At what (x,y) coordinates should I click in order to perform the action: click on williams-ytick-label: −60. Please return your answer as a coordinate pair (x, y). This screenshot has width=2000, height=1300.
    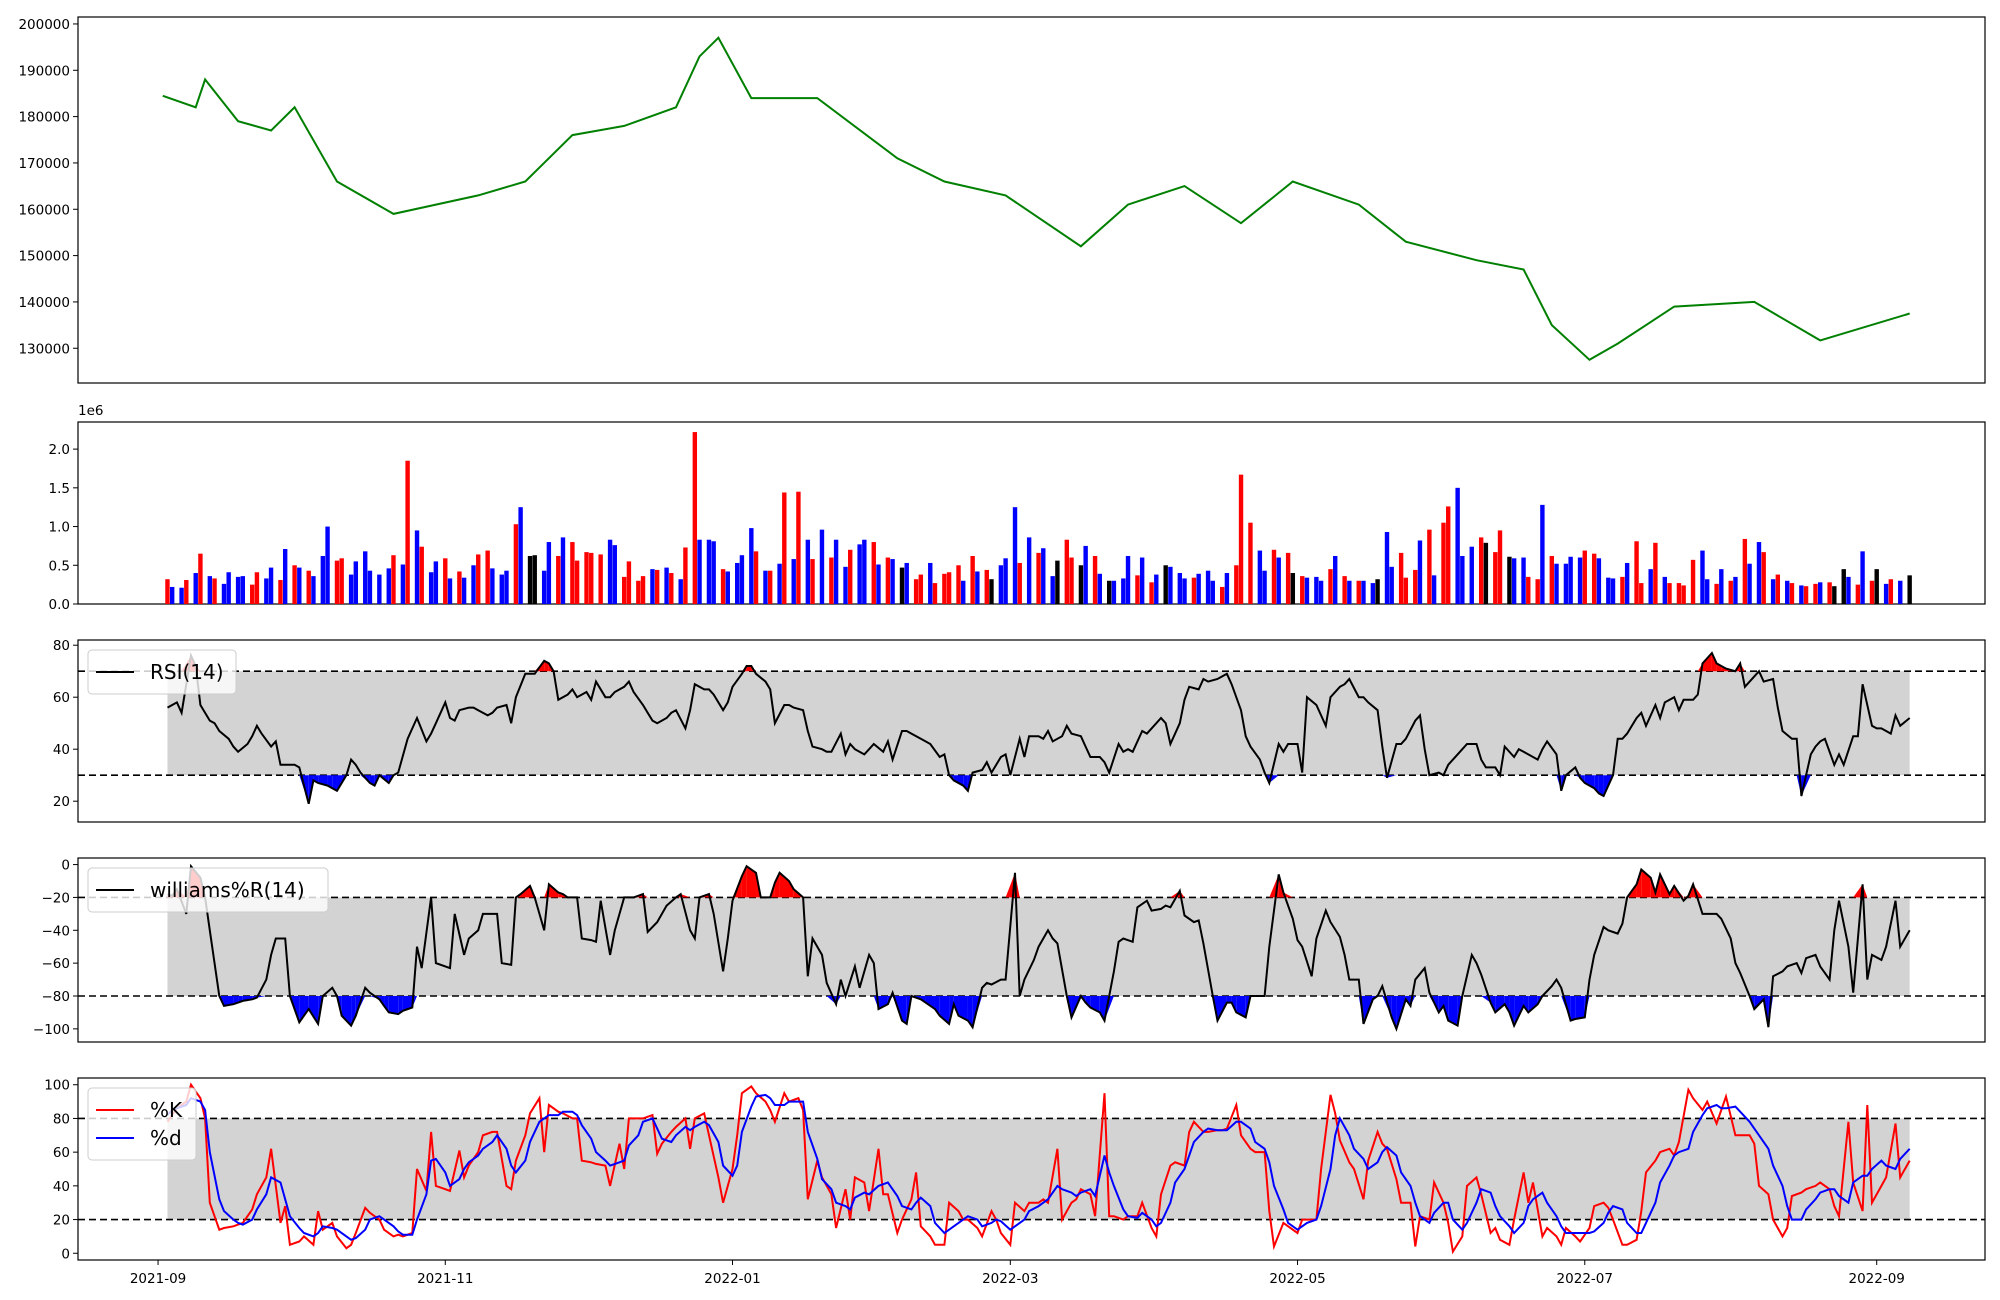
    Looking at the image, I should click on (56, 964).